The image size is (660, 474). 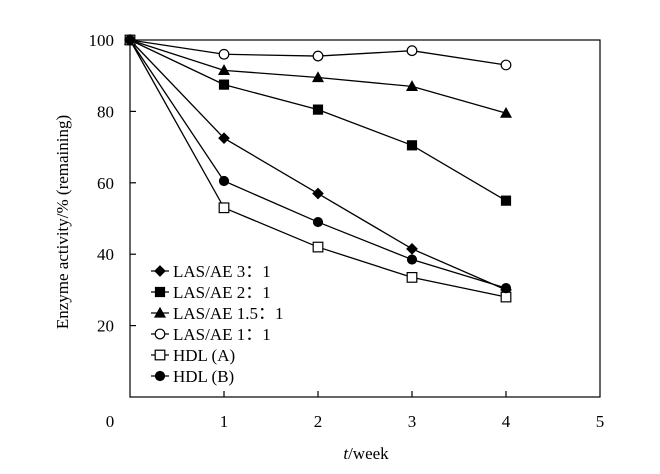 What do you see at coordinates (366, 453) in the screenshot?
I see `x-axis-label: t/week` at bounding box center [366, 453].